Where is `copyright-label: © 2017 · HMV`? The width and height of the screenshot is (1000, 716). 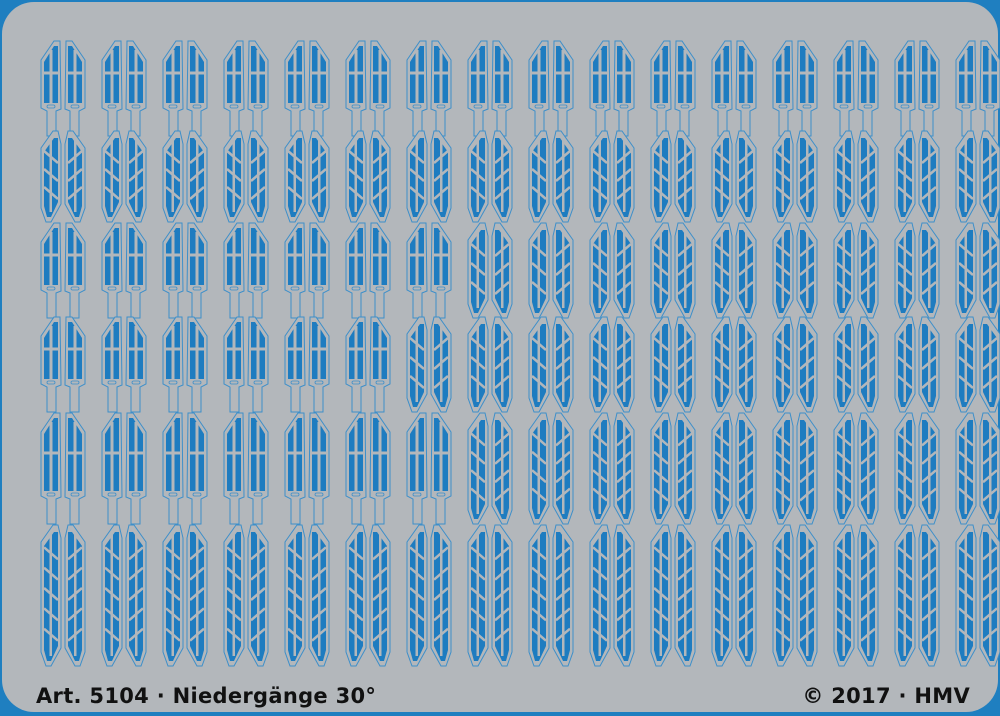
copyright-label: © 2017 · HMV is located at coordinates (886, 696).